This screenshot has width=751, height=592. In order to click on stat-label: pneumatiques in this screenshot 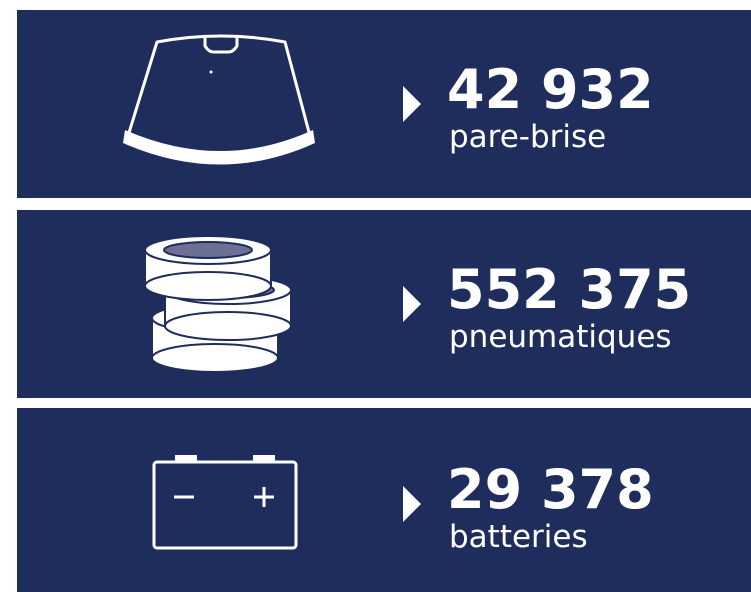, I will do `click(560, 337)`.